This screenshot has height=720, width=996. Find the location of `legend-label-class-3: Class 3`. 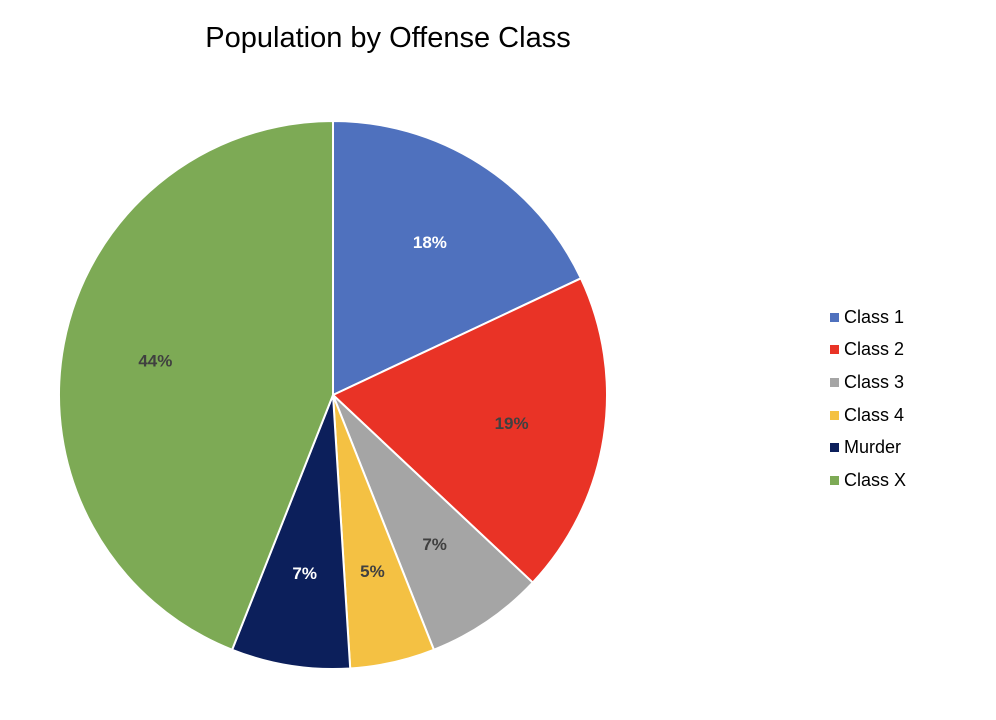

legend-label-class-3: Class 3 is located at coordinates (874, 381).